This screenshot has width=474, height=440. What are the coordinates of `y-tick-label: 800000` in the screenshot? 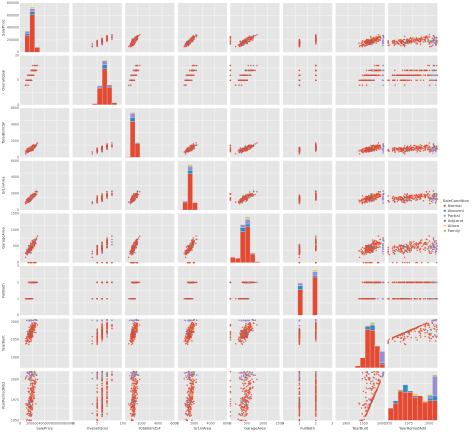 It's located at (13, 3).